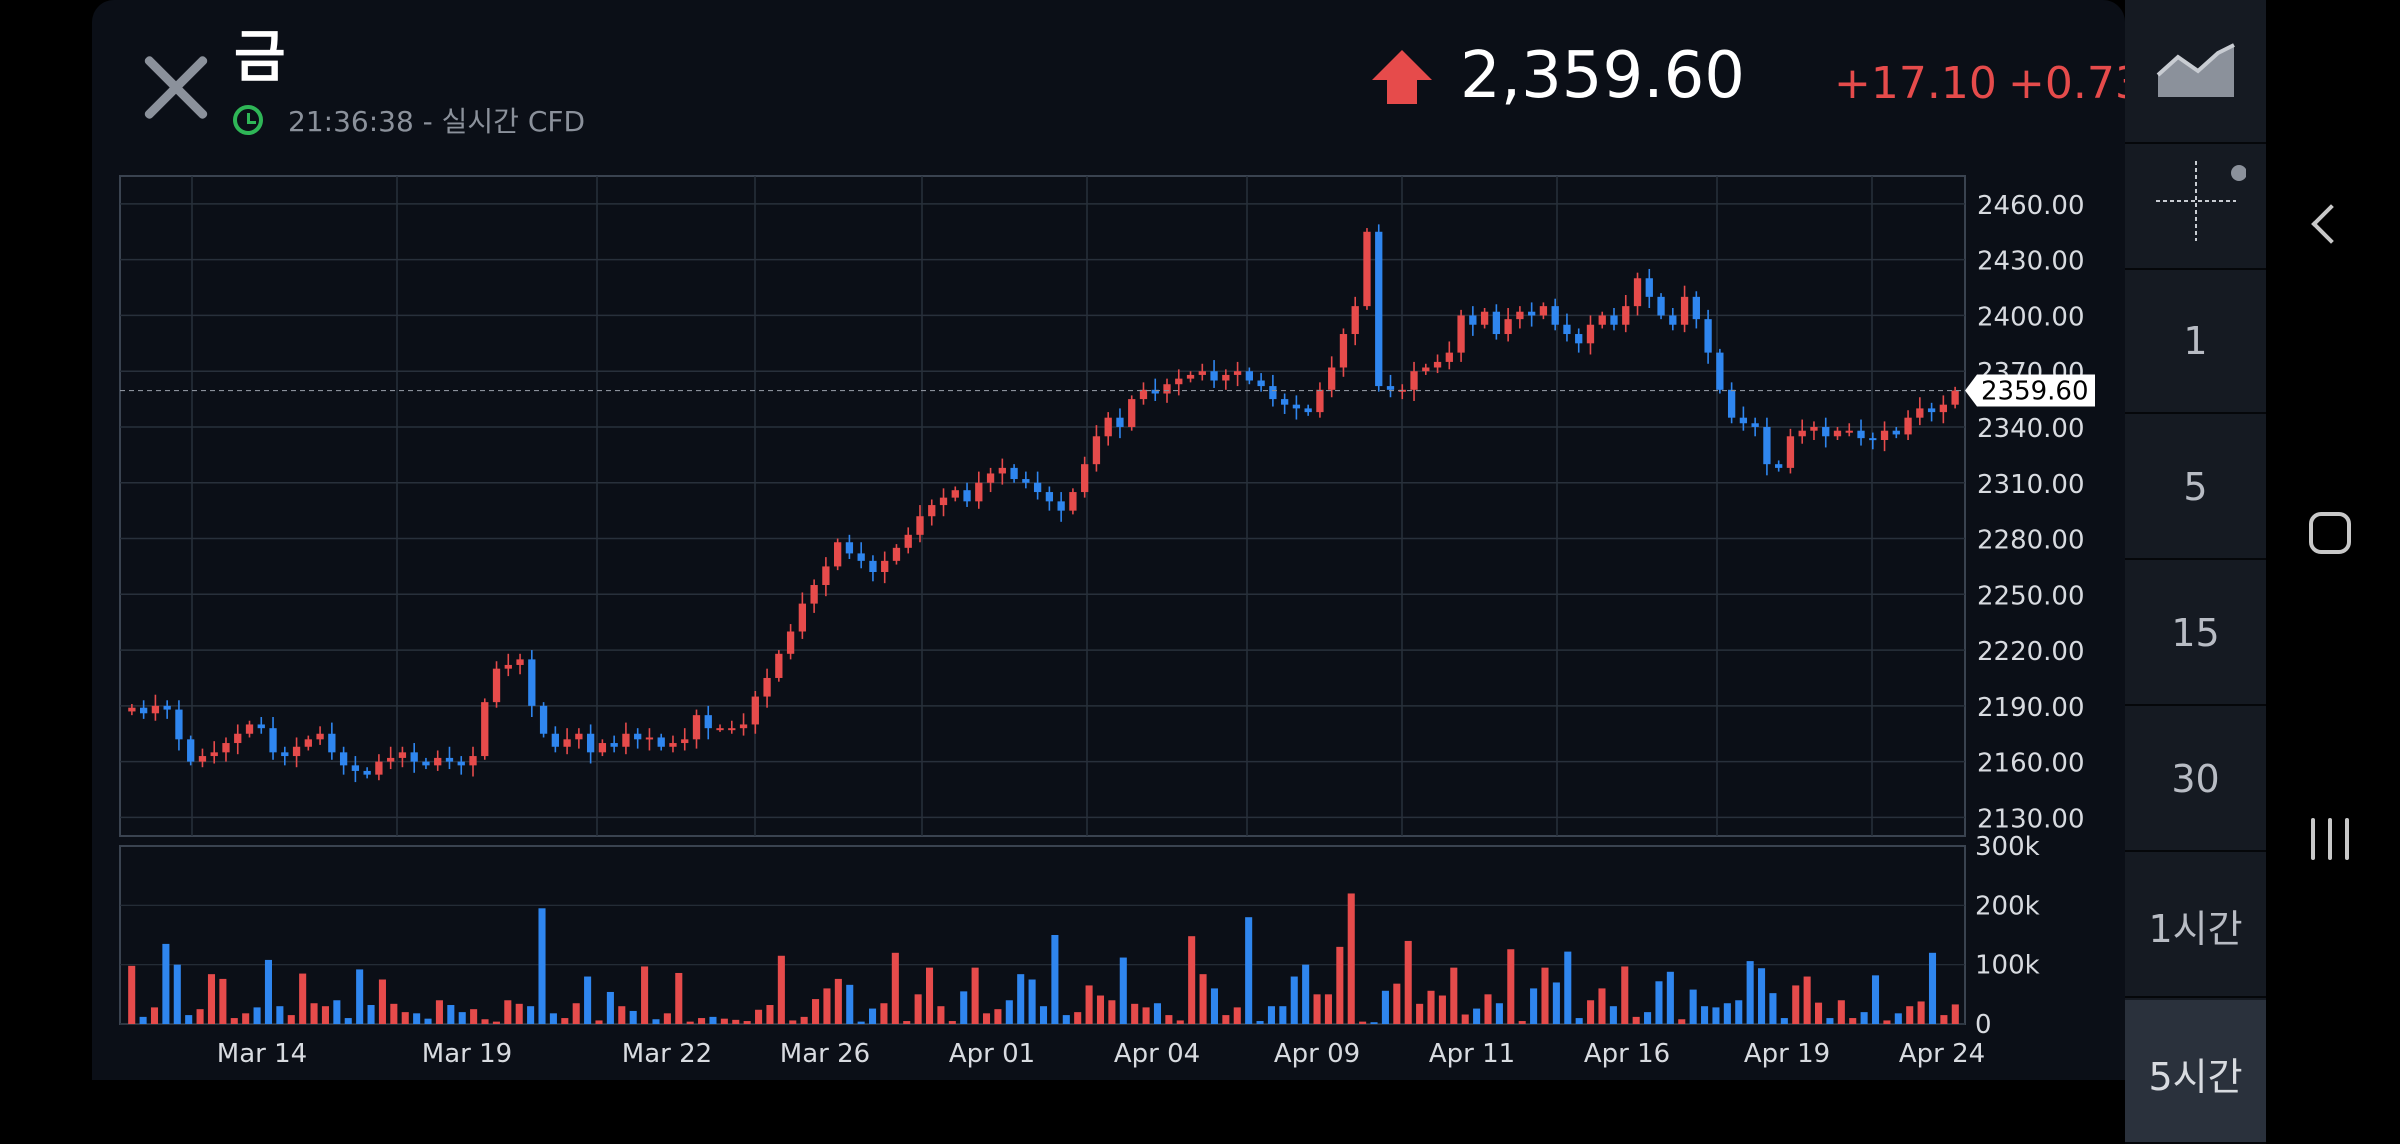 This screenshot has width=2400, height=1144. I want to click on area-chart-icon, so click(2195, 70).